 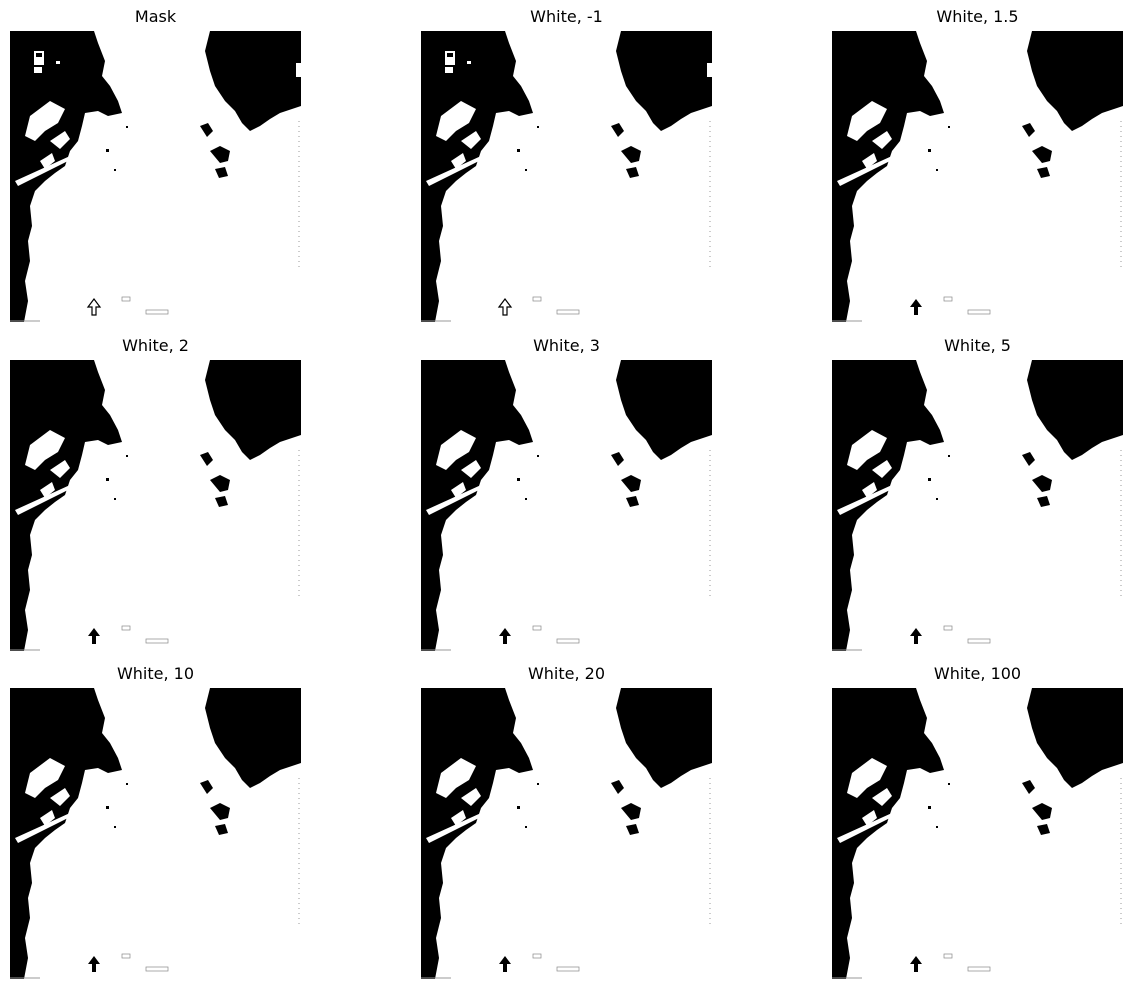 I want to click on map-panel: White, 1.5, so click(x=977, y=164).